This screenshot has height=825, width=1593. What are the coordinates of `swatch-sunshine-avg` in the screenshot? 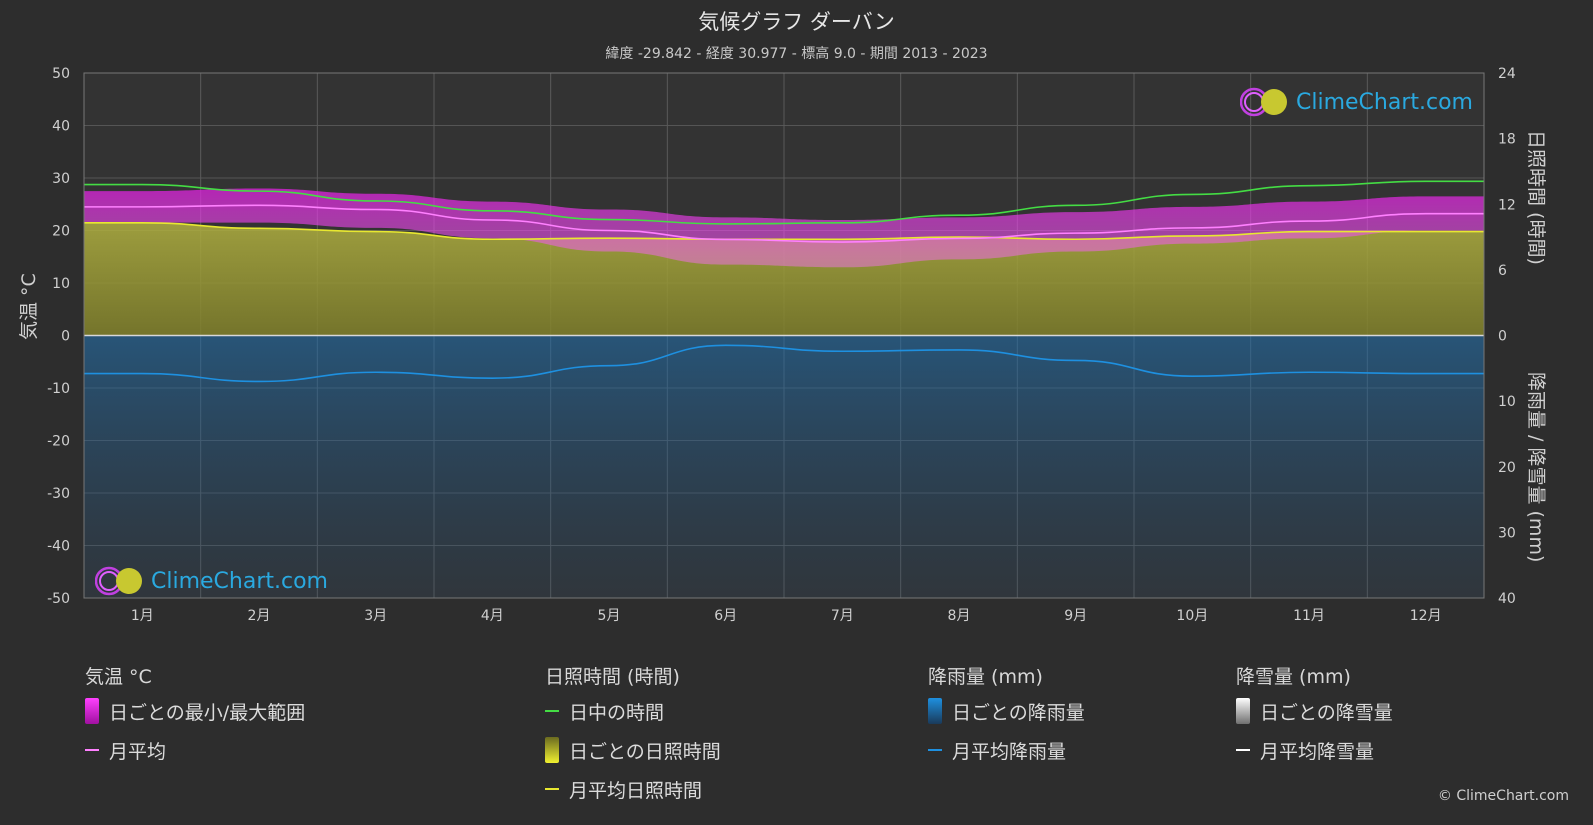 It's located at (552, 789).